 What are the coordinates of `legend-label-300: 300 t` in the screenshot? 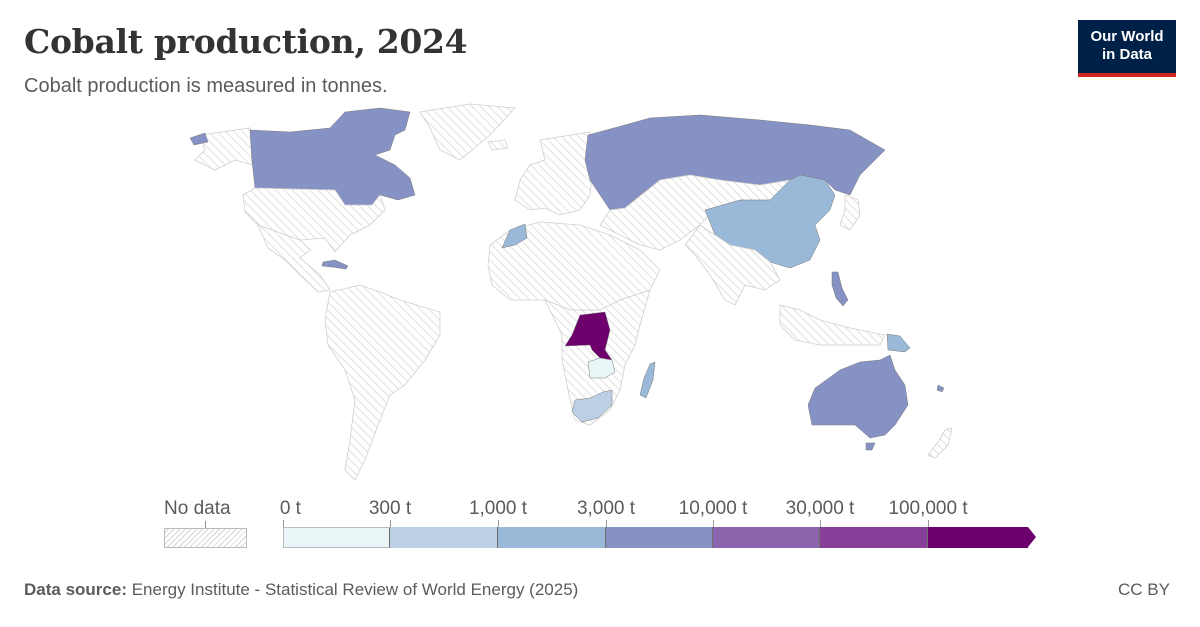 It's located at (390, 508).